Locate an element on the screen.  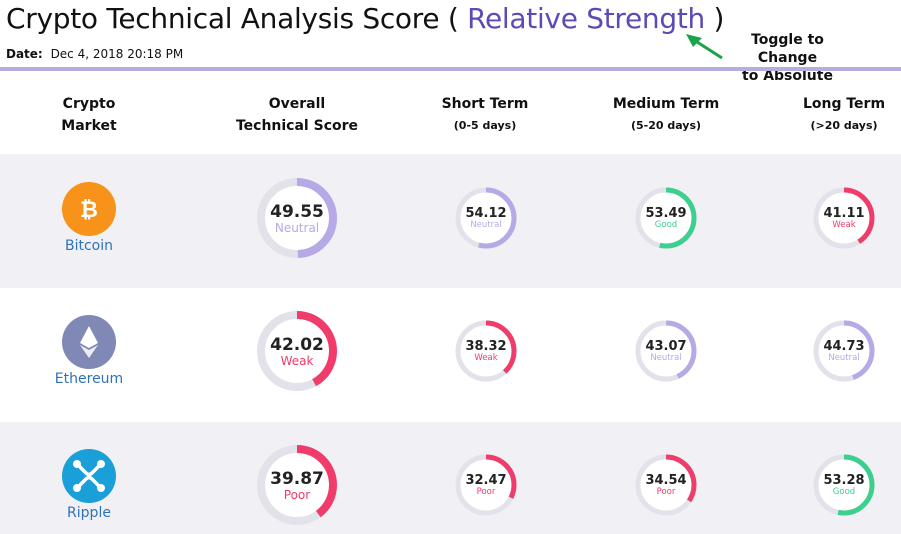
column-header-long: Long Term (>20 days) is located at coordinates (835, 115).